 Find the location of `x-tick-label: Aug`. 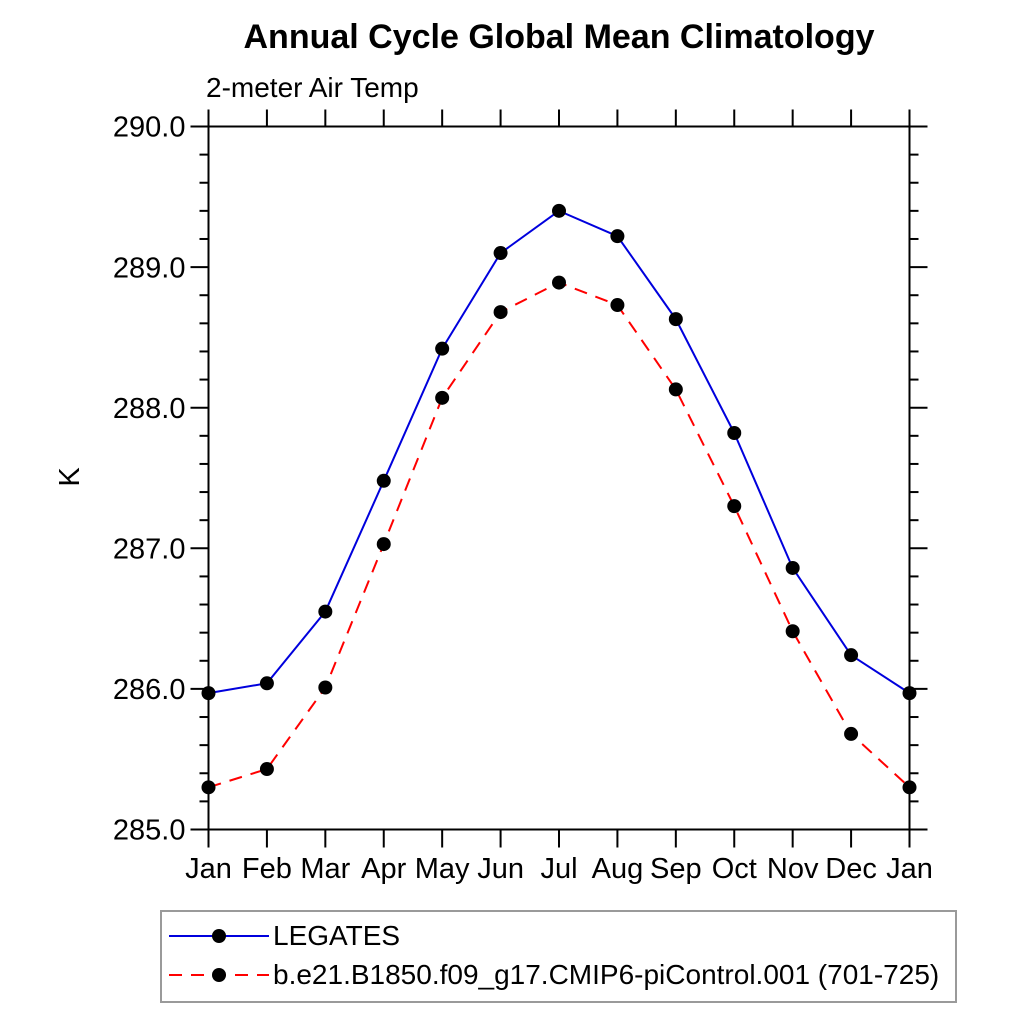

x-tick-label: Aug is located at coordinates (618, 869).